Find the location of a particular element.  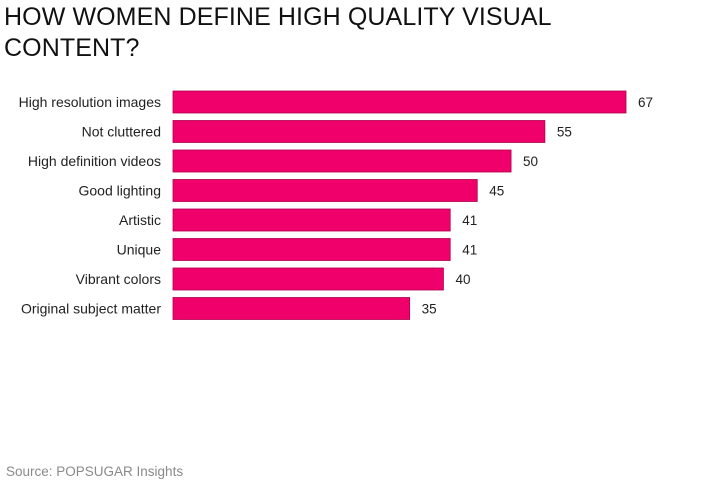

value-label: 40 is located at coordinates (462, 279).